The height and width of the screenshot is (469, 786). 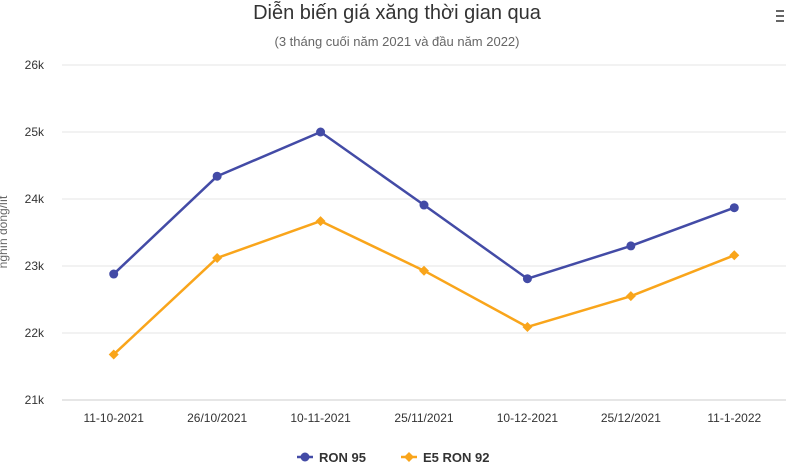 What do you see at coordinates (35, 266) in the screenshot?
I see `y-tick-label: 23k` at bounding box center [35, 266].